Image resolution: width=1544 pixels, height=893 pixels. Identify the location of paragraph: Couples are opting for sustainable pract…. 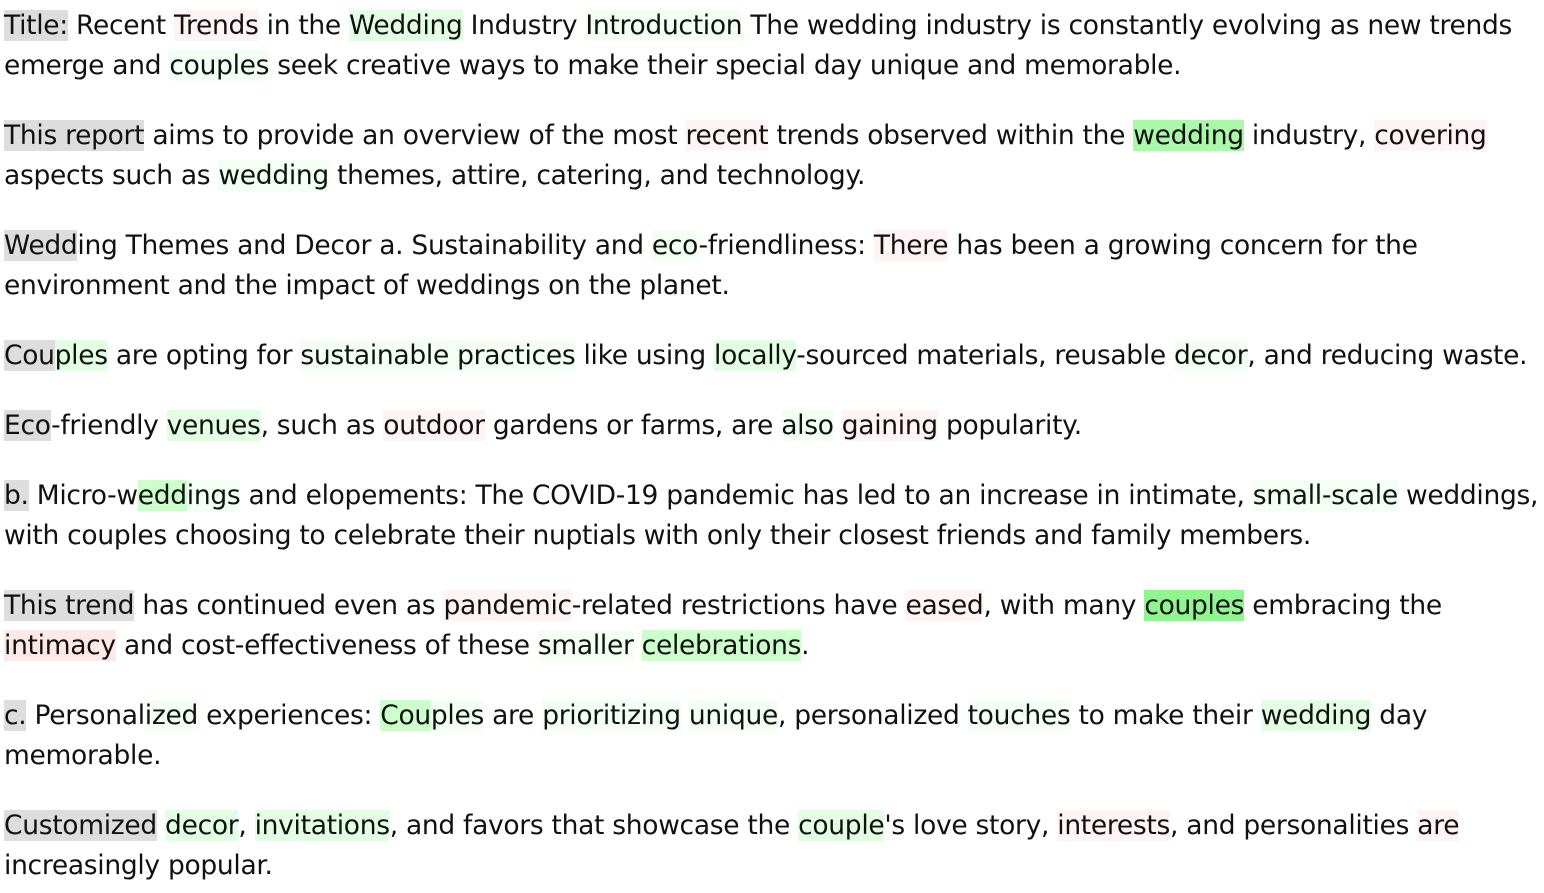
(772, 356).